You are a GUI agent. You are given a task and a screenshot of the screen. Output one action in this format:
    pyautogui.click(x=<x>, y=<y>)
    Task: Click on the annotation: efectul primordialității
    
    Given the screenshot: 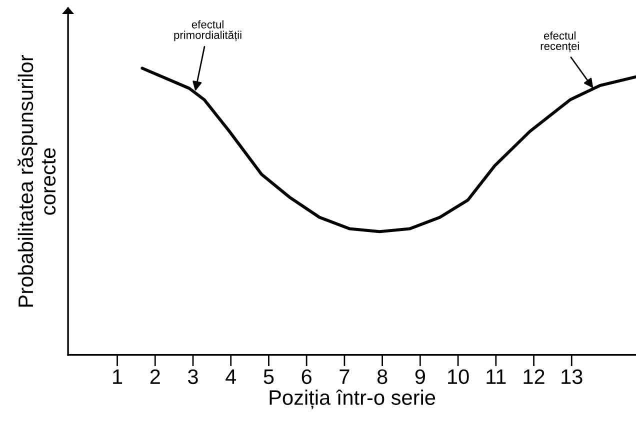 What is the action you would take?
    pyautogui.click(x=208, y=31)
    